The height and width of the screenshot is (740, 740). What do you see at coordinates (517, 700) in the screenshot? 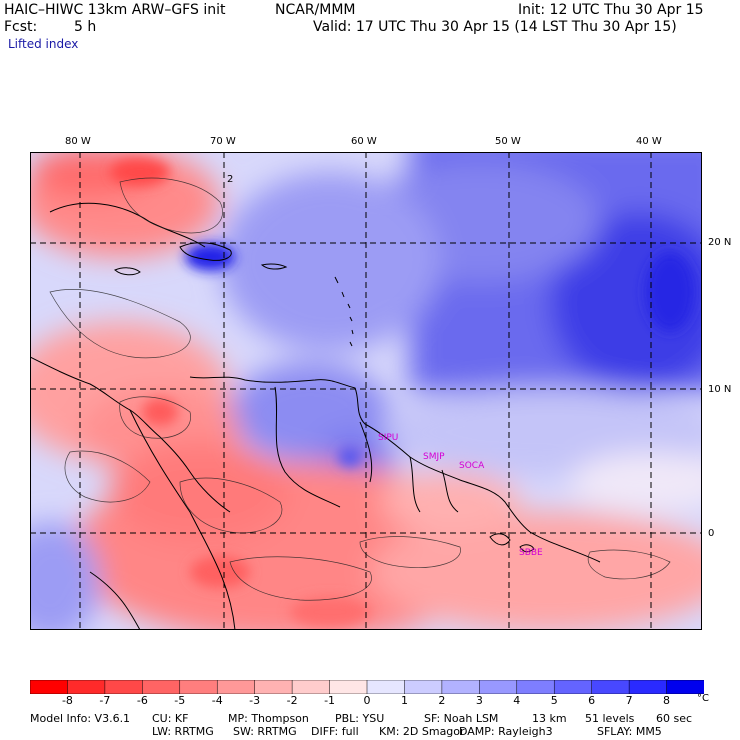
I see `colorbar-tick-label: 4` at bounding box center [517, 700].